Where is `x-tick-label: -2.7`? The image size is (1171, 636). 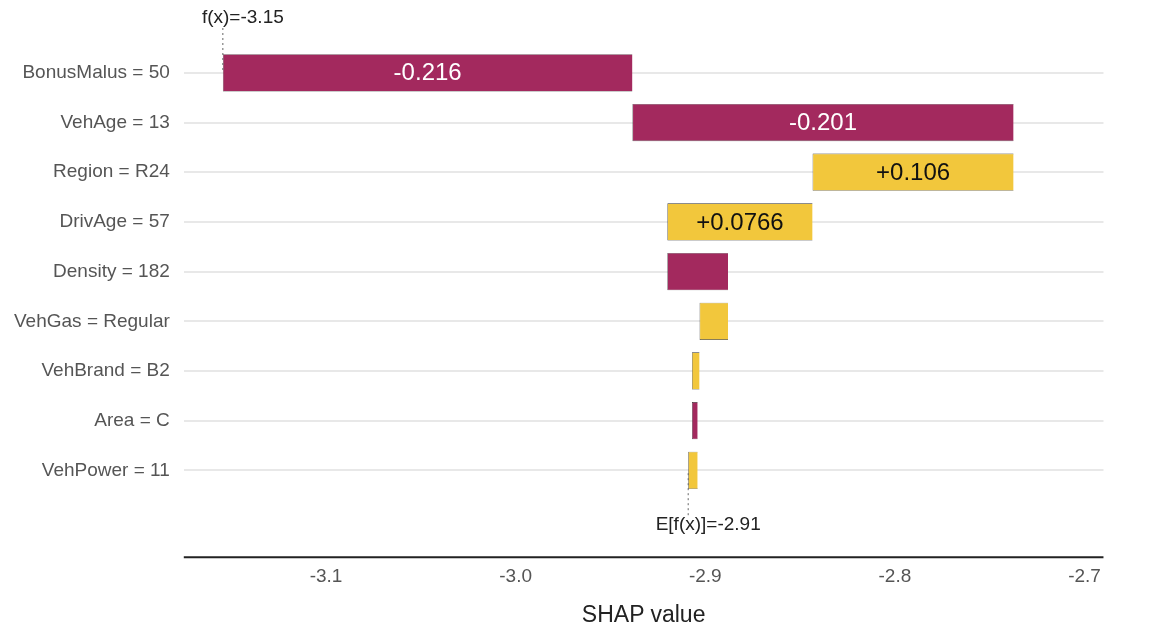
x-tick-label: -2.7 is located at coordinates (1084, 575).